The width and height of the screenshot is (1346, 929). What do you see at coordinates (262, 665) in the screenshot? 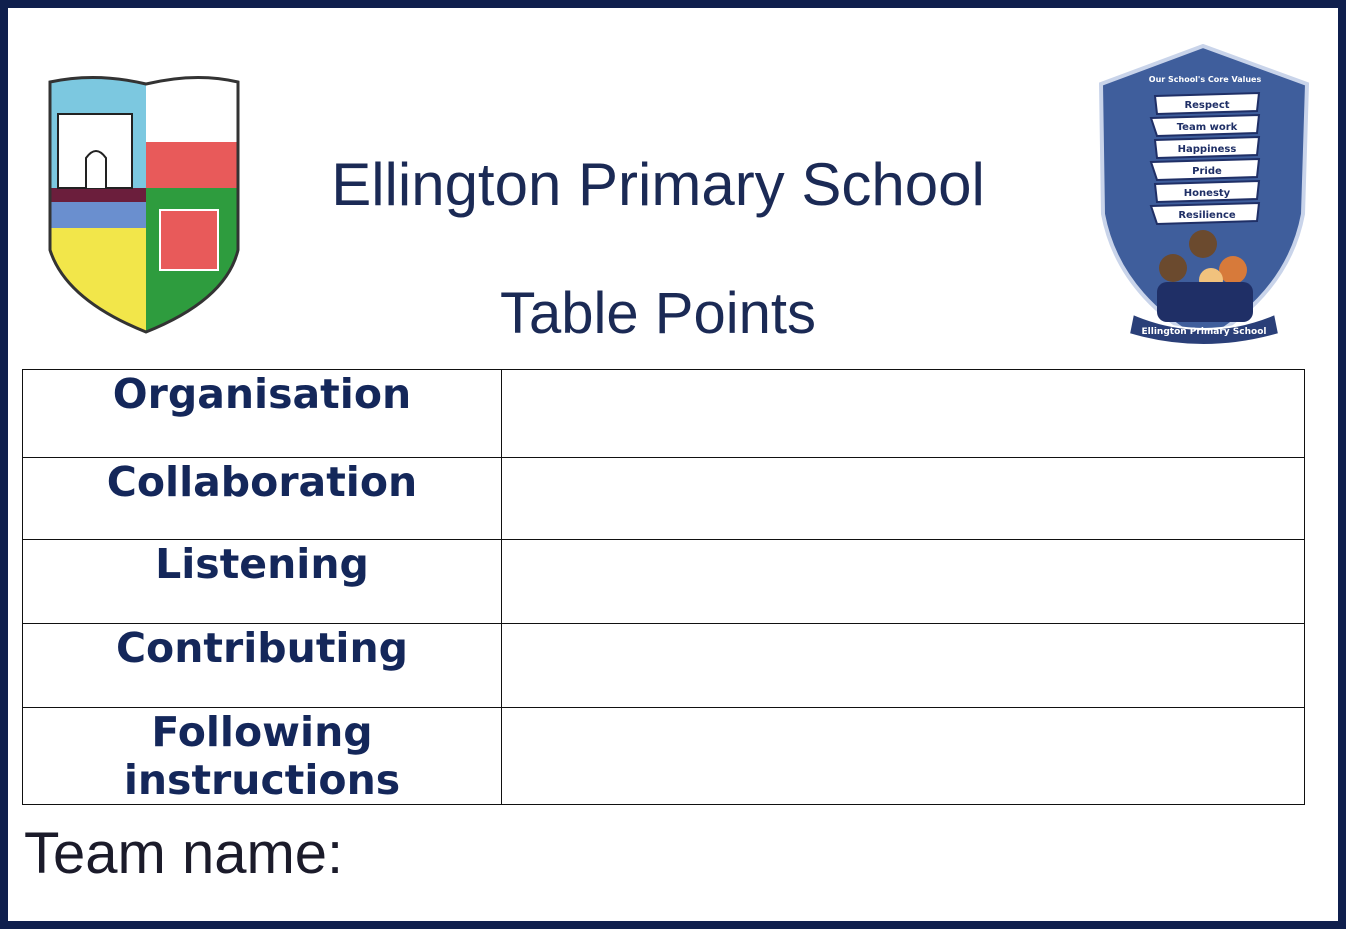
I see `row-label: Contributing` at bounding box center [262, 665].